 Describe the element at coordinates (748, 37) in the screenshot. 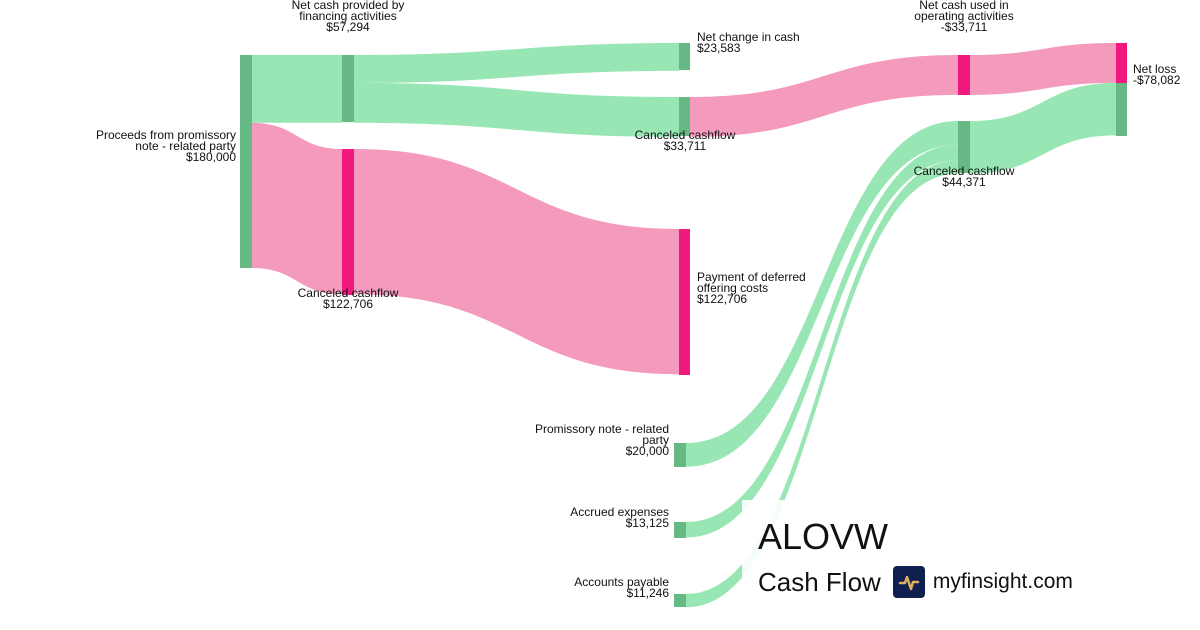

I see `node-label-text: Net change in cash` at that location.